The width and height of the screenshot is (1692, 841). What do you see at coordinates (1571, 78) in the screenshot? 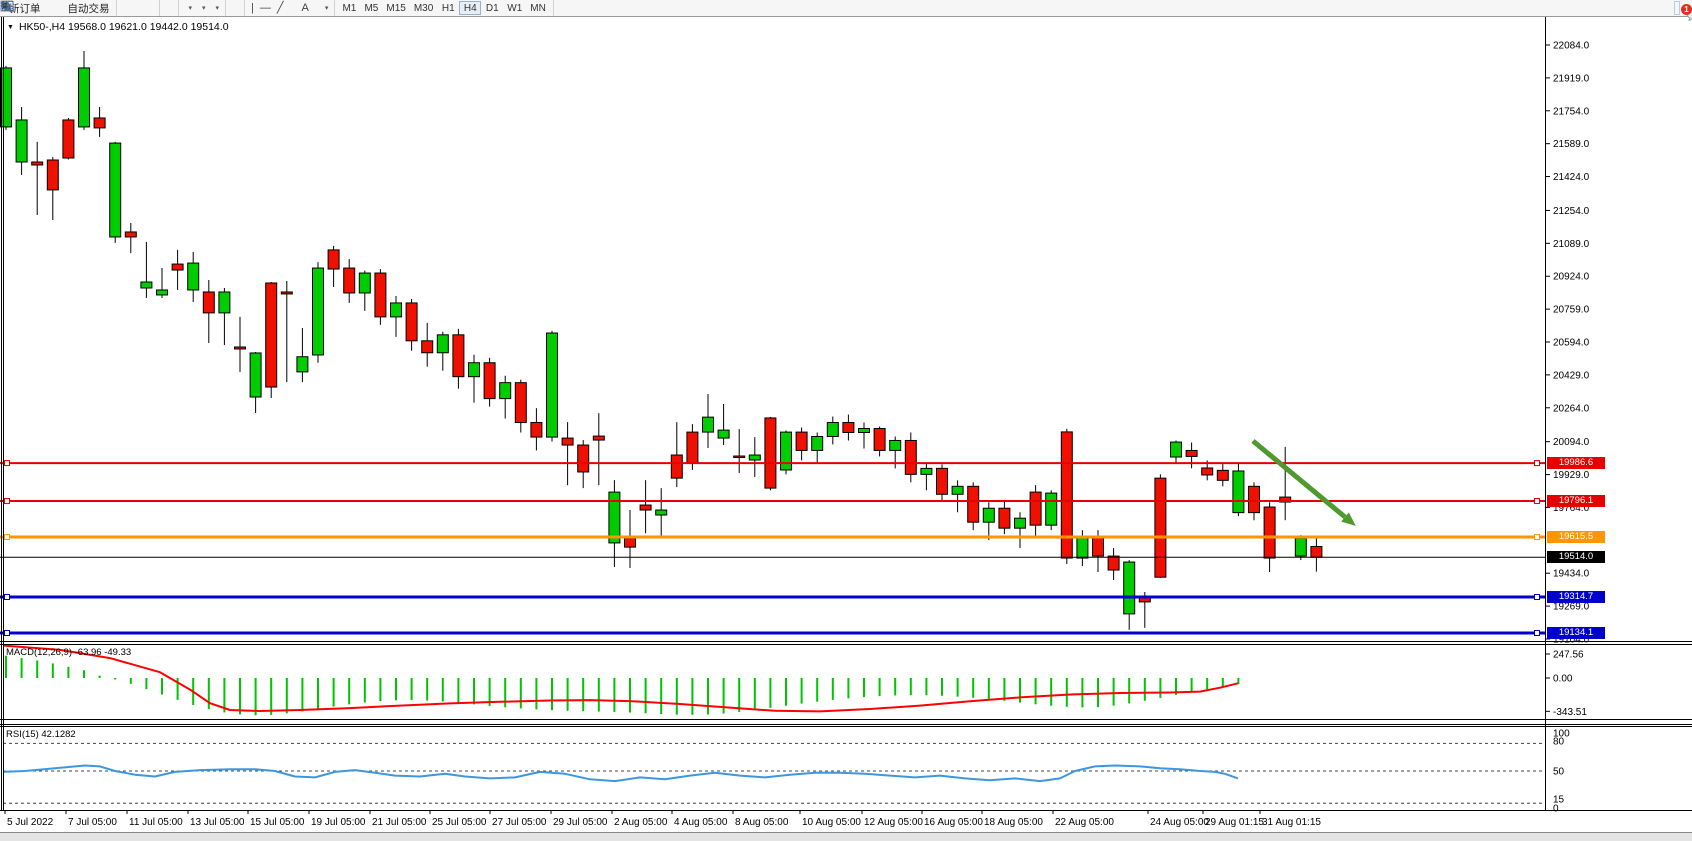
I see `price-tick-label: 21919.0` at bounding box center [1571, 78].